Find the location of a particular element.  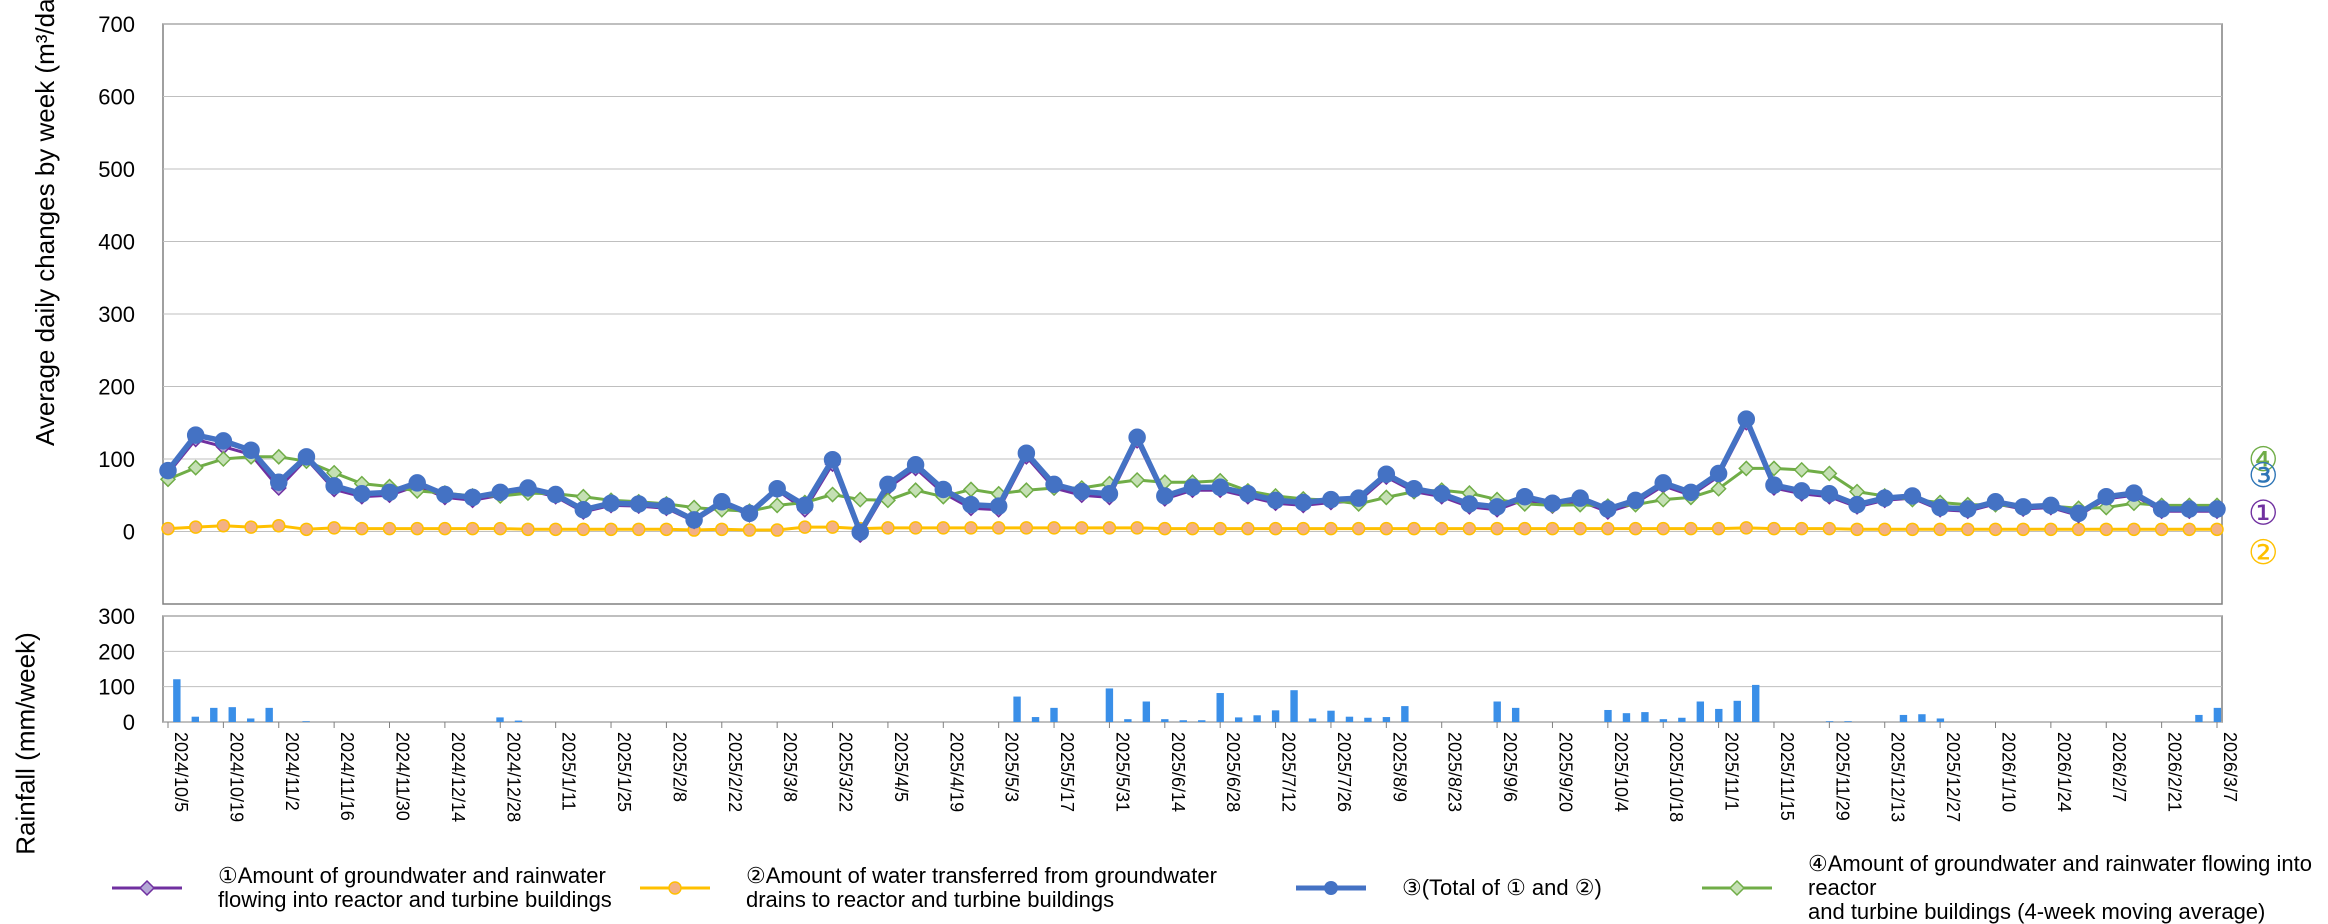

x-tick-label: 2025/7/12 is located at coordinates (1289, 772).